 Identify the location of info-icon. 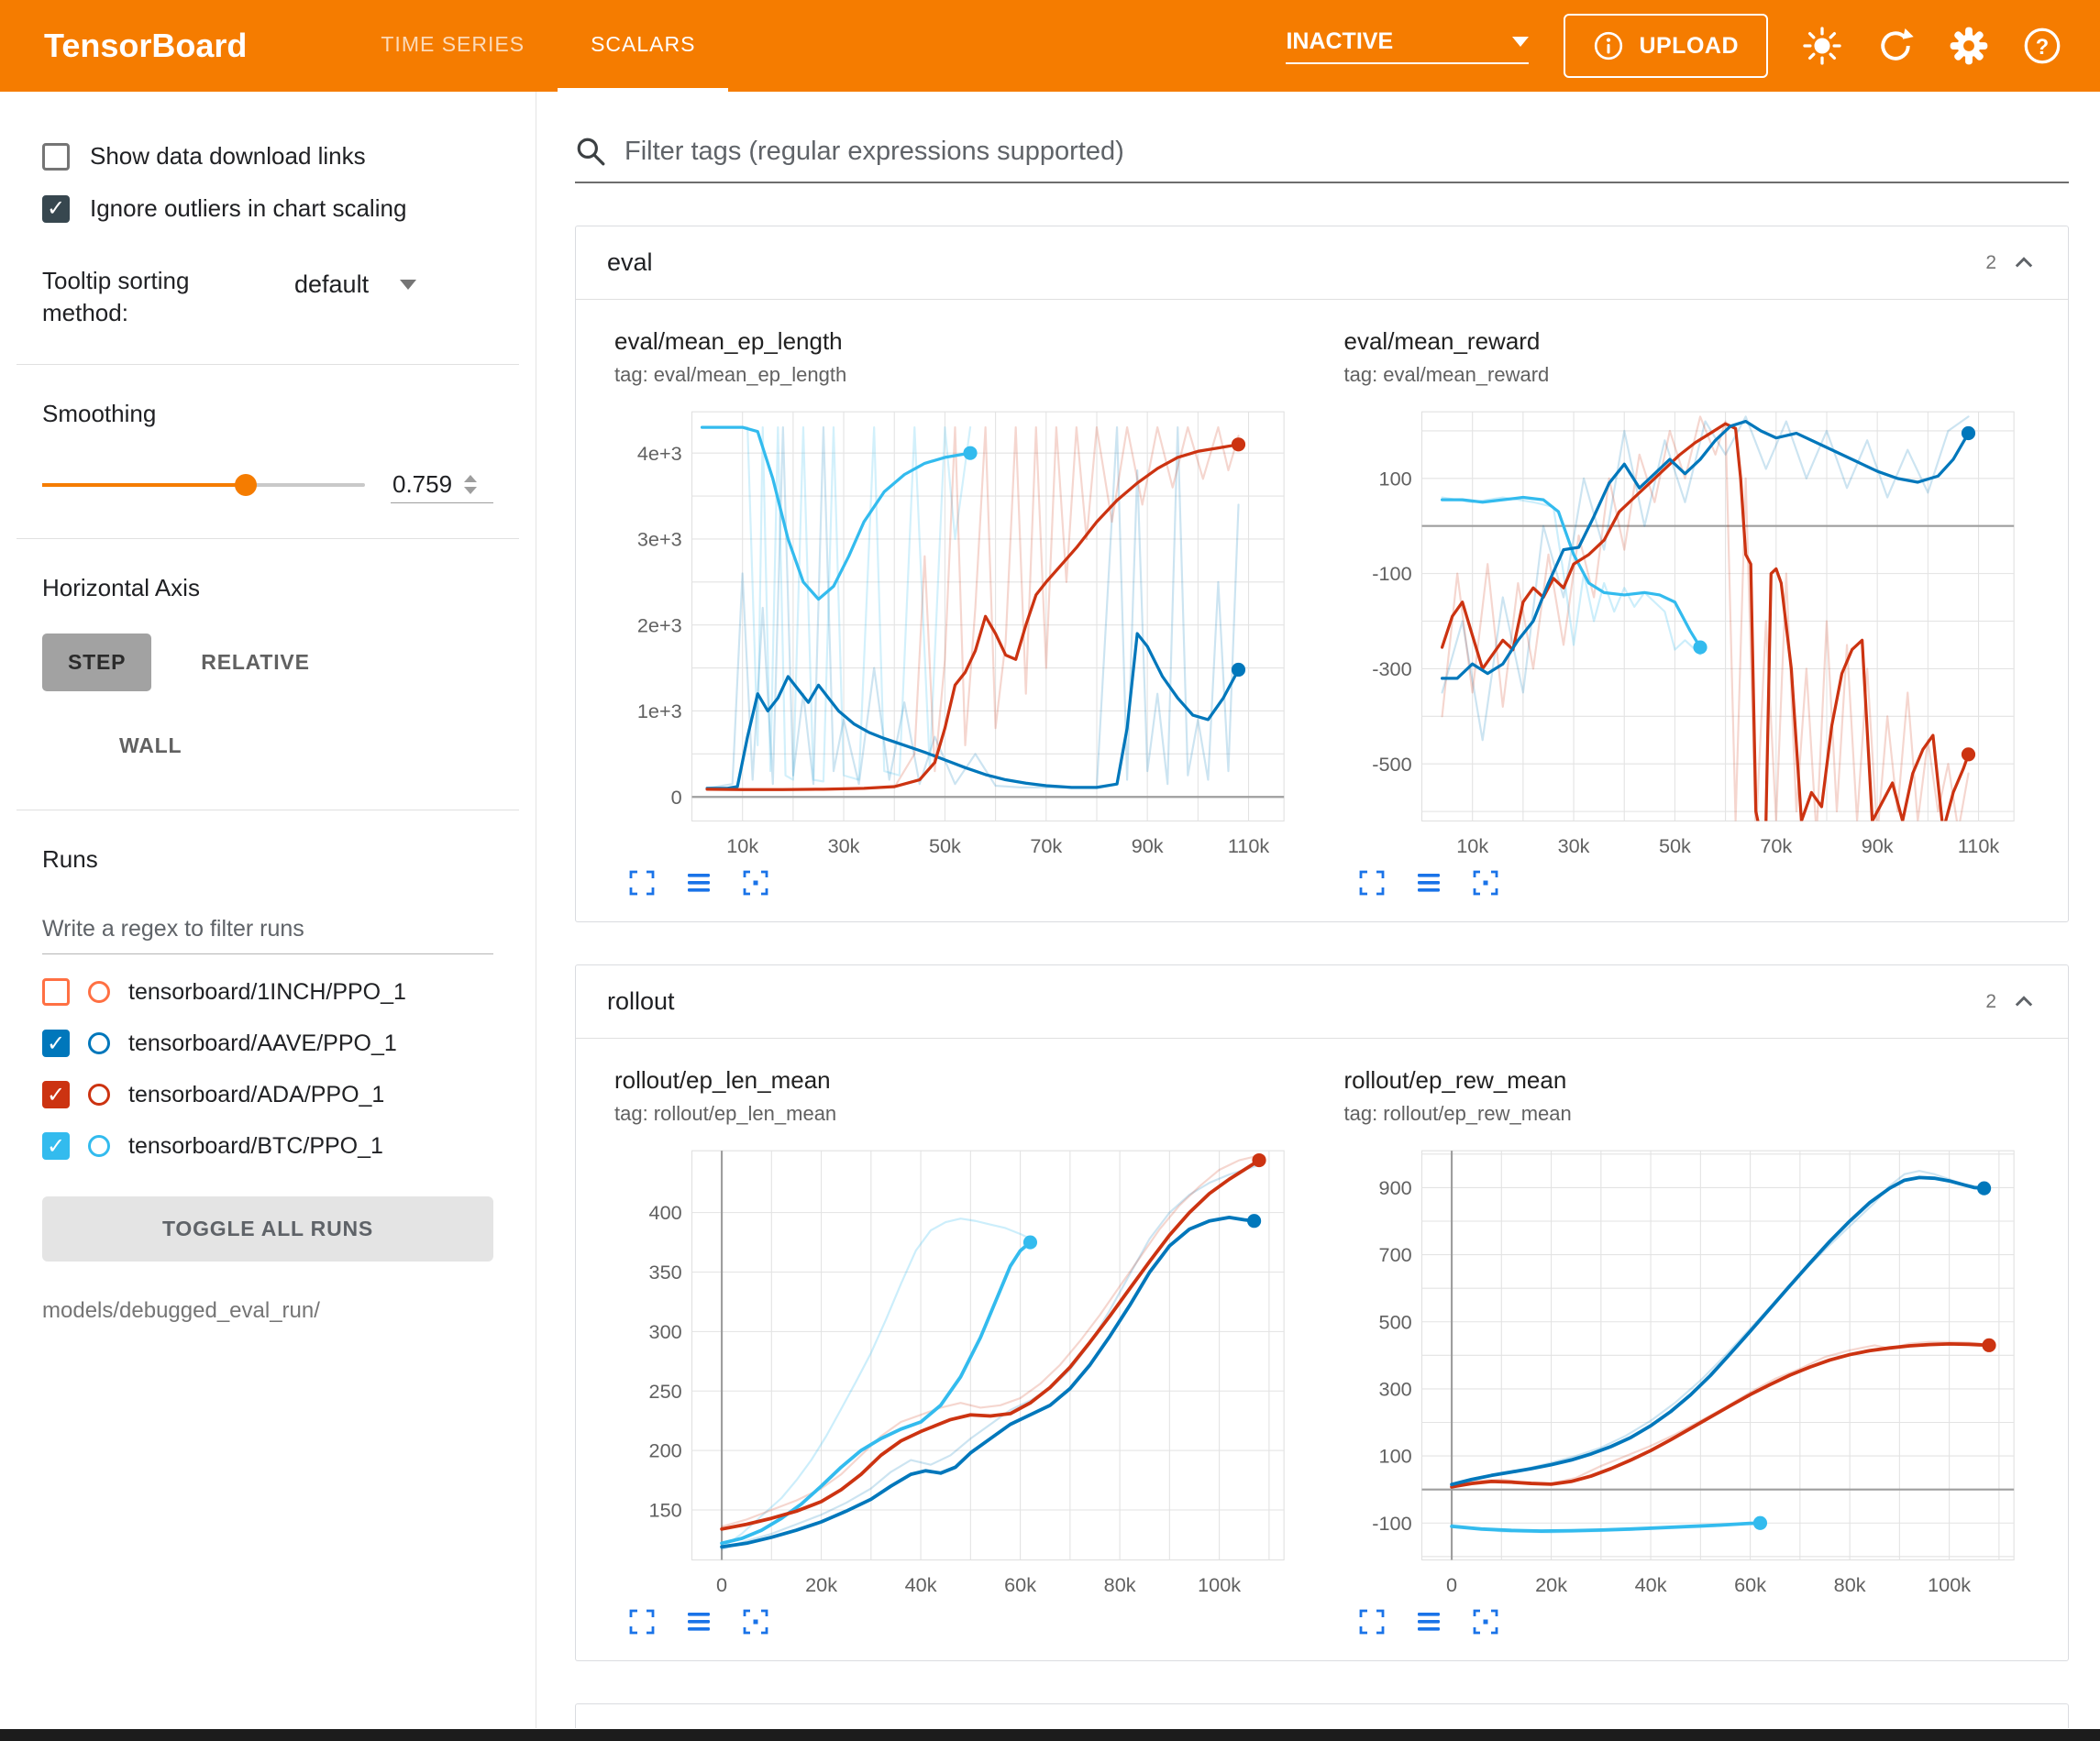
(1609, 46).